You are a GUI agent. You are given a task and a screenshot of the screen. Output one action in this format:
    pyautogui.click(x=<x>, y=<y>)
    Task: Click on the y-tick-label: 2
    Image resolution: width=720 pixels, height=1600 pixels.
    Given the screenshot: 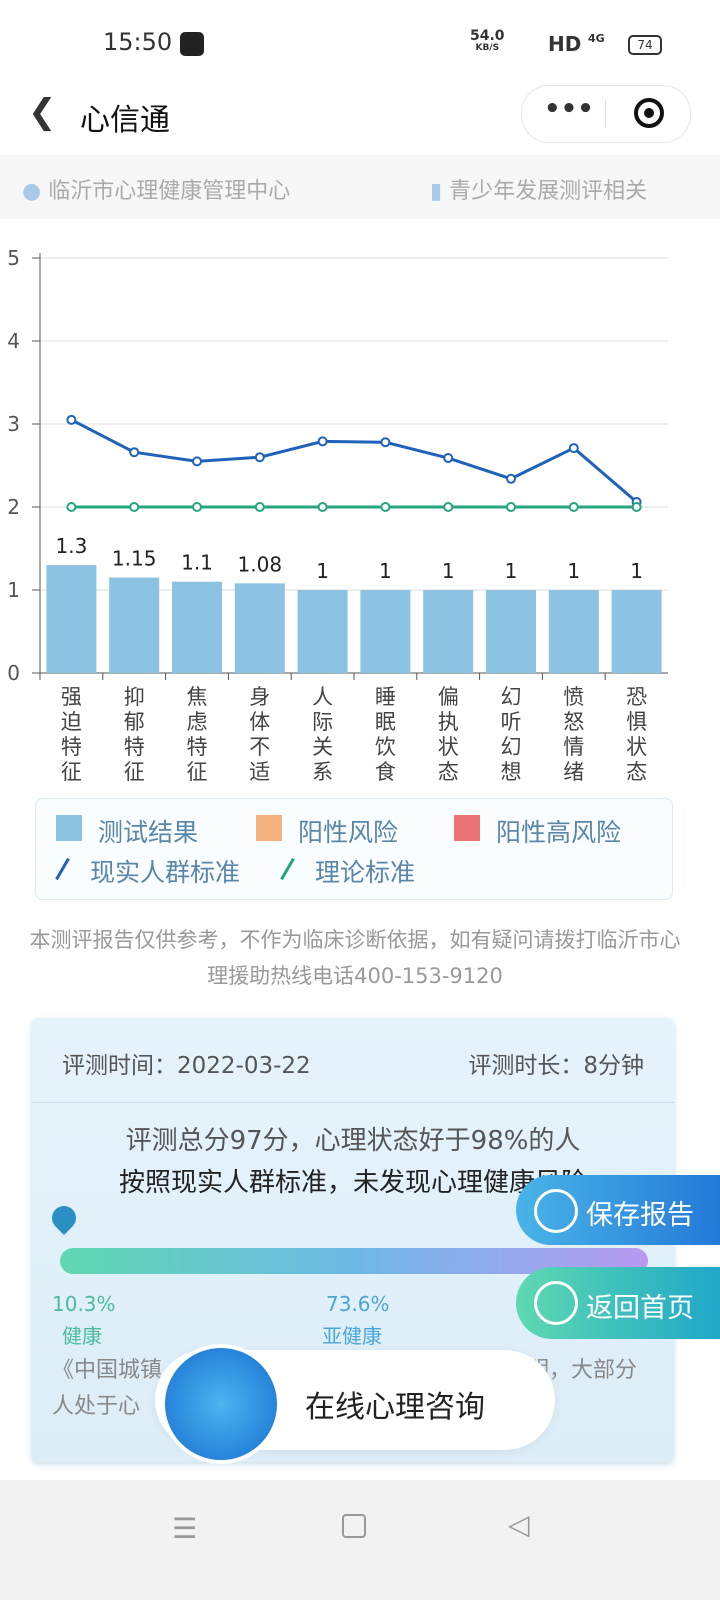 What is the action you would take?
    pyautogui.click(x=13, y=507)
    